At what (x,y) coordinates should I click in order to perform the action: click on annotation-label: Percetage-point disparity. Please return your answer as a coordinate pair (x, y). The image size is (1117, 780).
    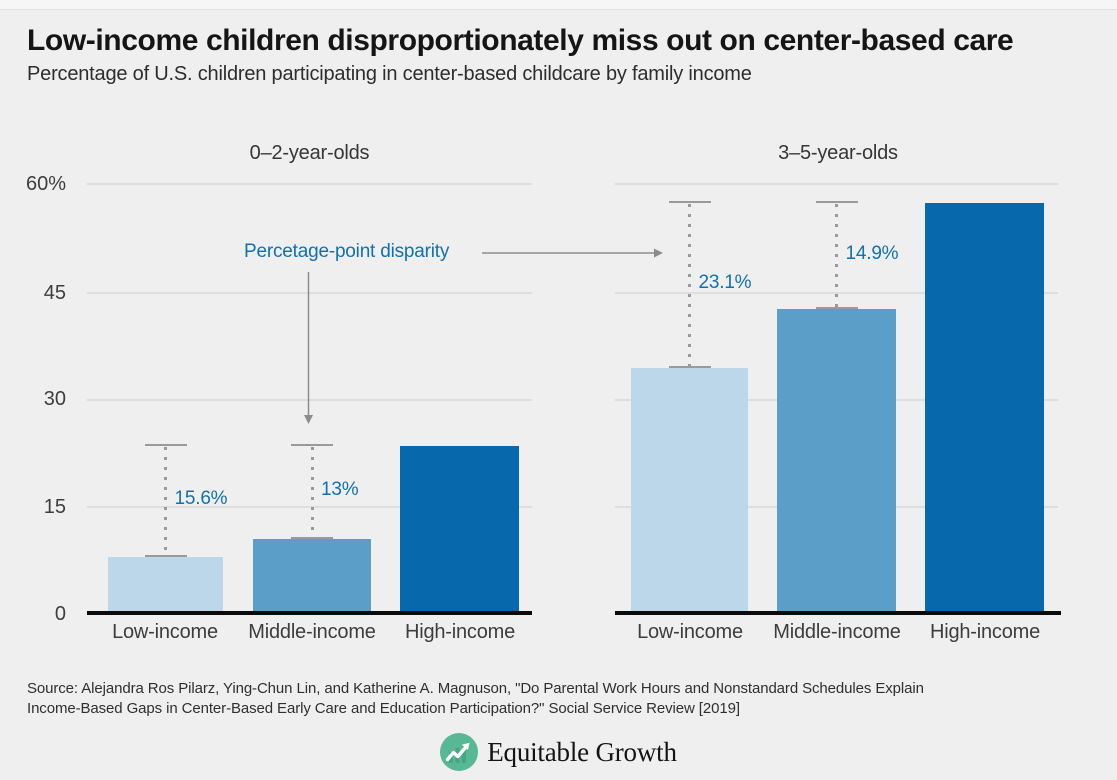
    Looking at the image, I should click on (347, 251).